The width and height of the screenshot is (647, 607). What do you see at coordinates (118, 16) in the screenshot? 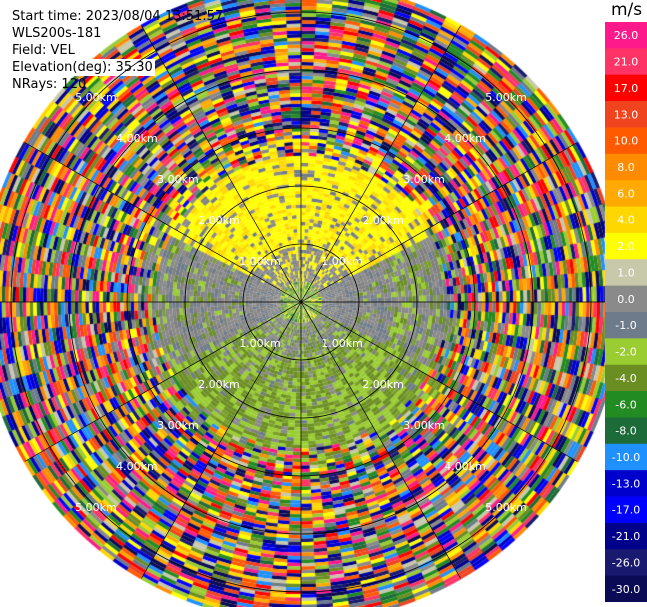
I see `start-time-label: Start time: 2023/08/04 13:51:57` at bounding box center [118, 16].